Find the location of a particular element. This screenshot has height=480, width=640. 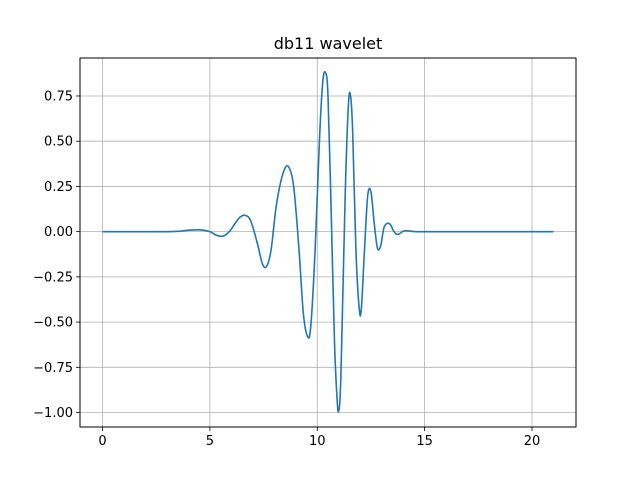

y-tick-label: 0.00 is located at coordinates (58, 232).